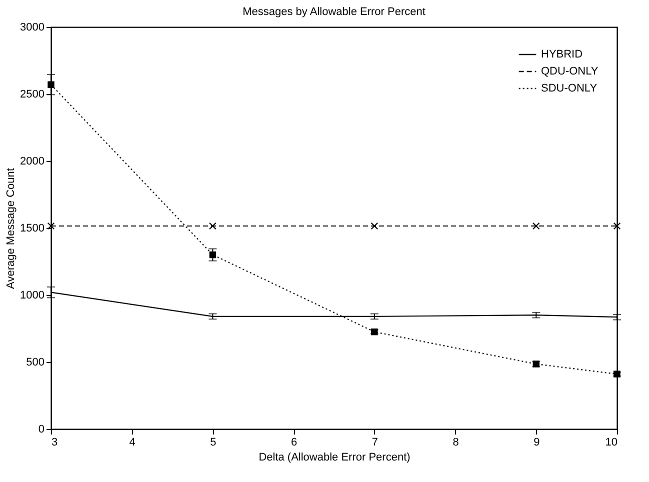  I want to click on legend-label: SDU-ONLY, so click(569, 88).